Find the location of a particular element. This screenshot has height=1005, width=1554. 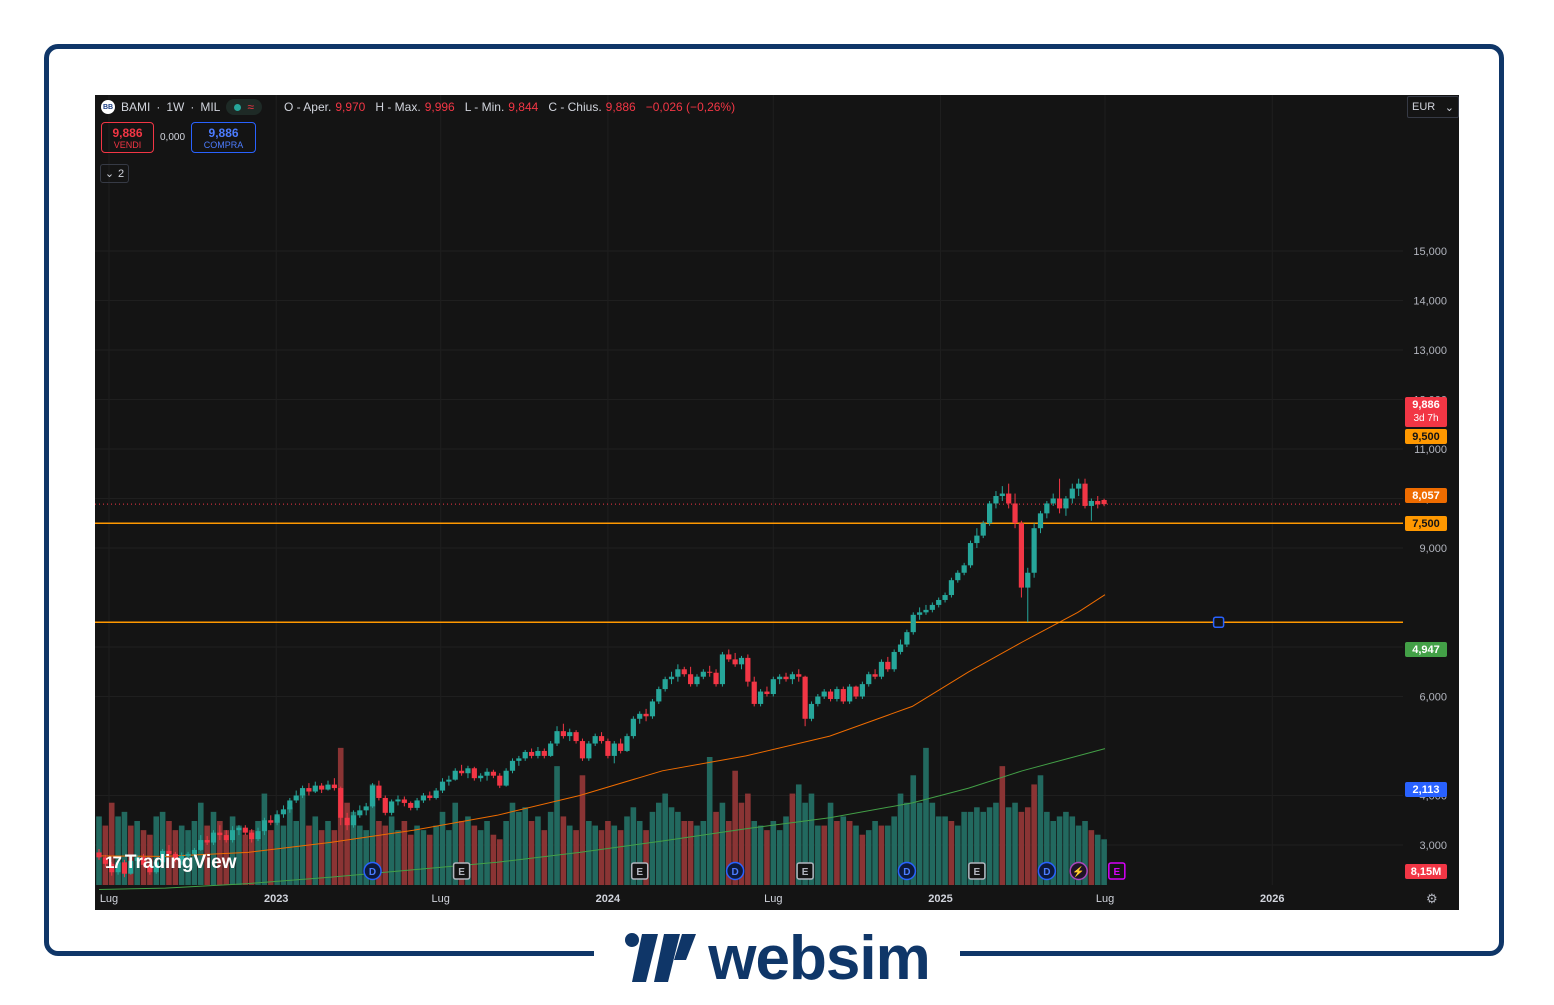

interval: 1W is located at coordinates (175, 107).